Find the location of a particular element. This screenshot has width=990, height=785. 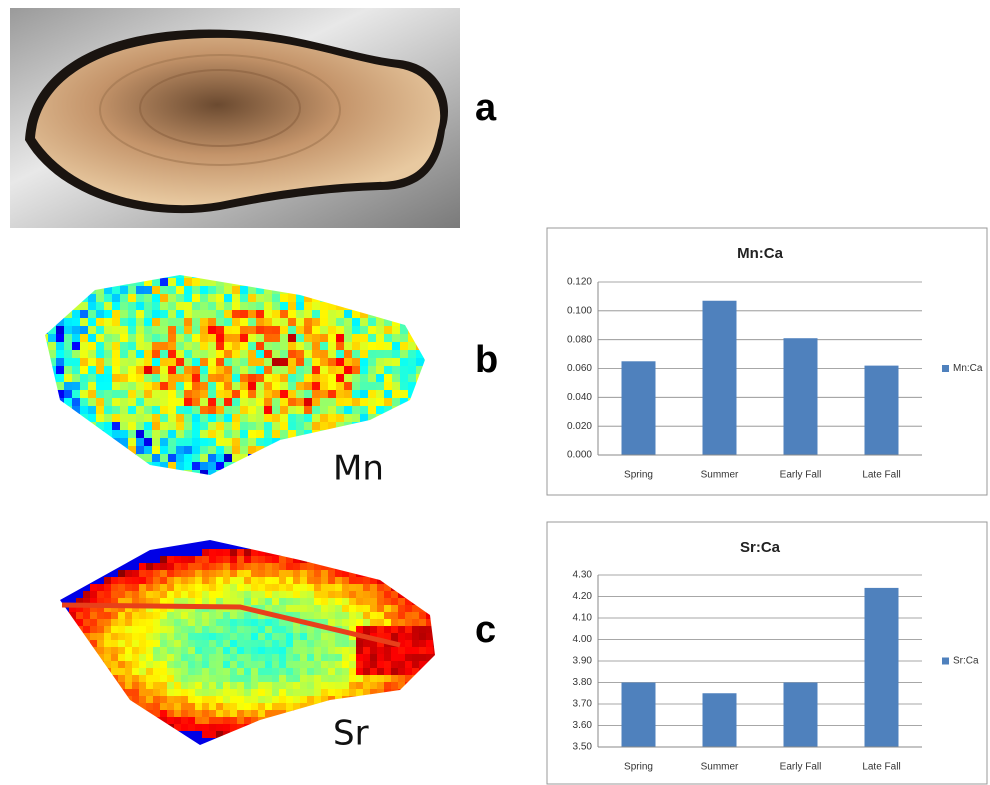

otolith-photo is located at coordinates (235, 118).